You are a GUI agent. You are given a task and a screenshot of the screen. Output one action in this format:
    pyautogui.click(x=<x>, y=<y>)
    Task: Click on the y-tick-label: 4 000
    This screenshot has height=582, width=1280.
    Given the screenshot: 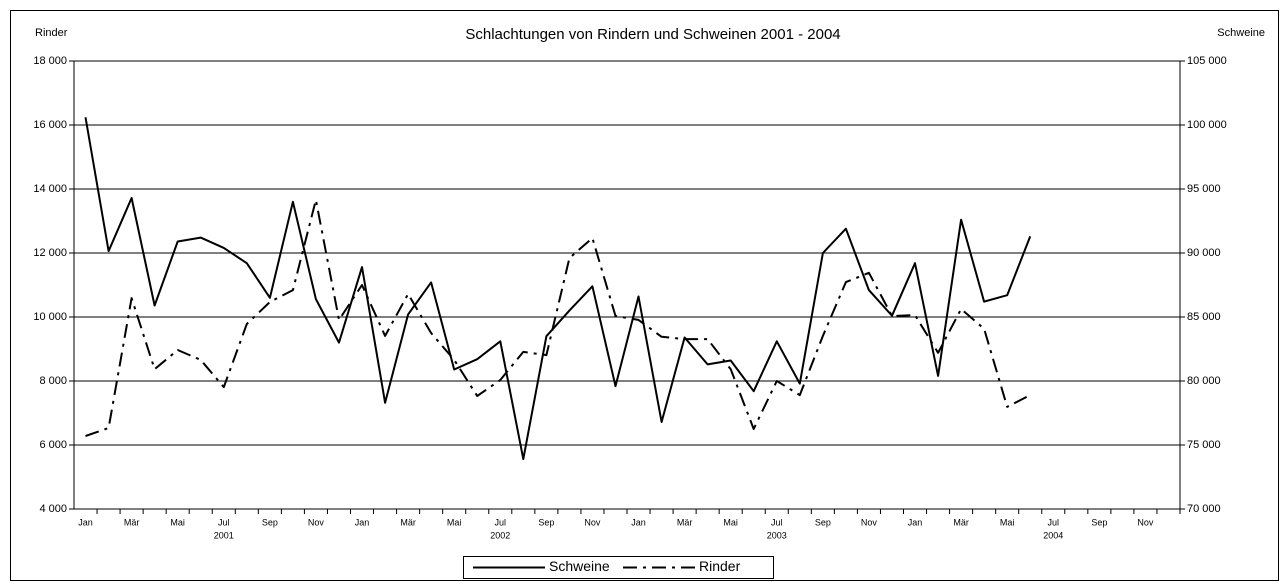 What is the action you would take?
    pyautogui.click(x=53, y=509)
    